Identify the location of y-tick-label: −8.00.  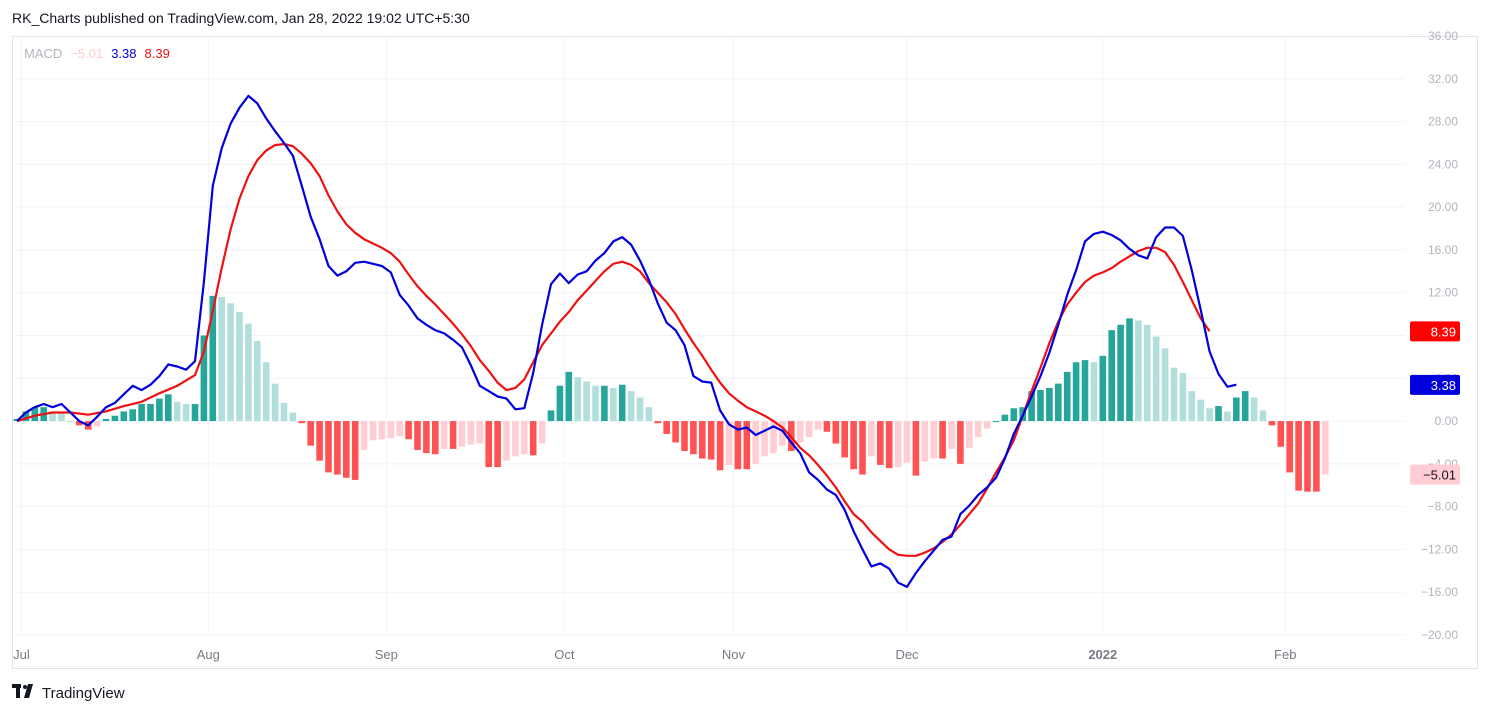
(1443, 507).